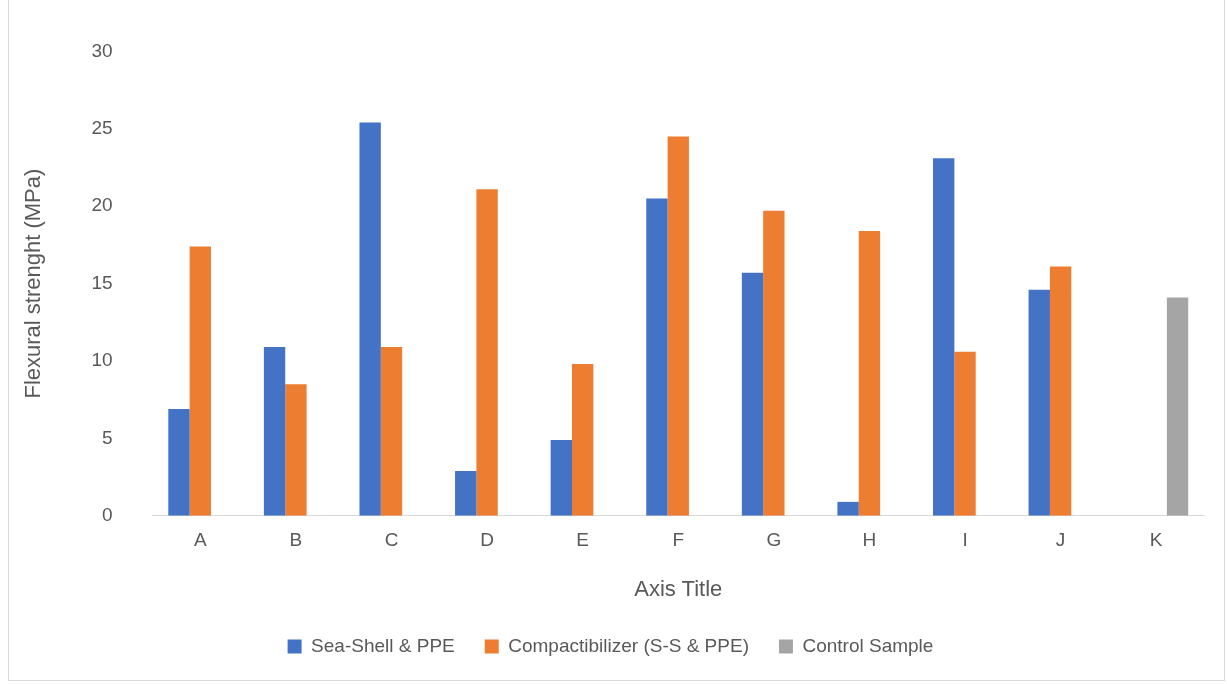 The width and height of the screenshot is (1227, 684). Describe the element at coordinates (296, 540) in the screenshot. I see `x-tick-label: B` at that location.